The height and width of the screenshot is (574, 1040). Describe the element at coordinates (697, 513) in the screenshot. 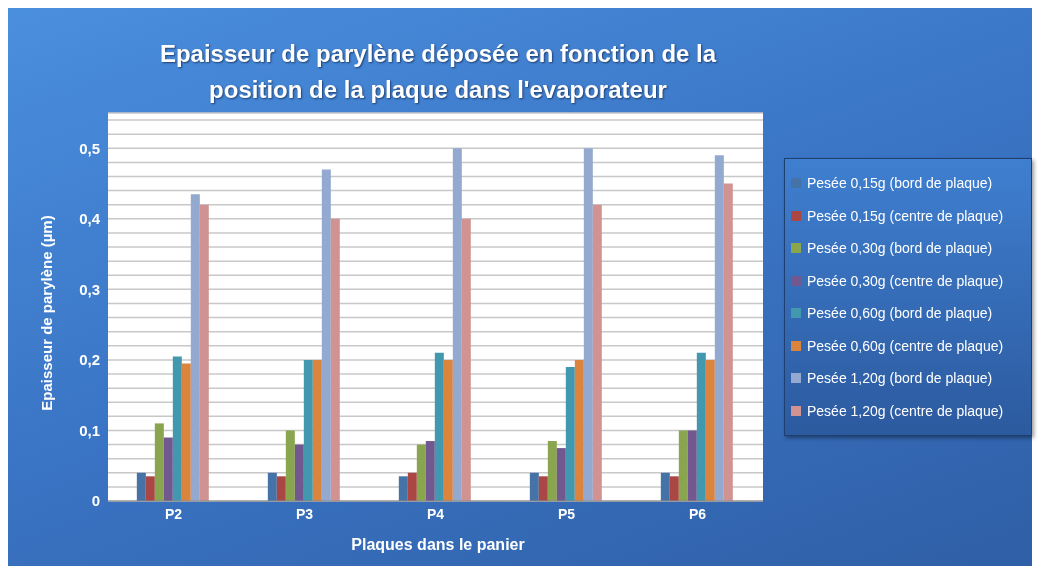

I see `x-tick-label: P6` at that location.